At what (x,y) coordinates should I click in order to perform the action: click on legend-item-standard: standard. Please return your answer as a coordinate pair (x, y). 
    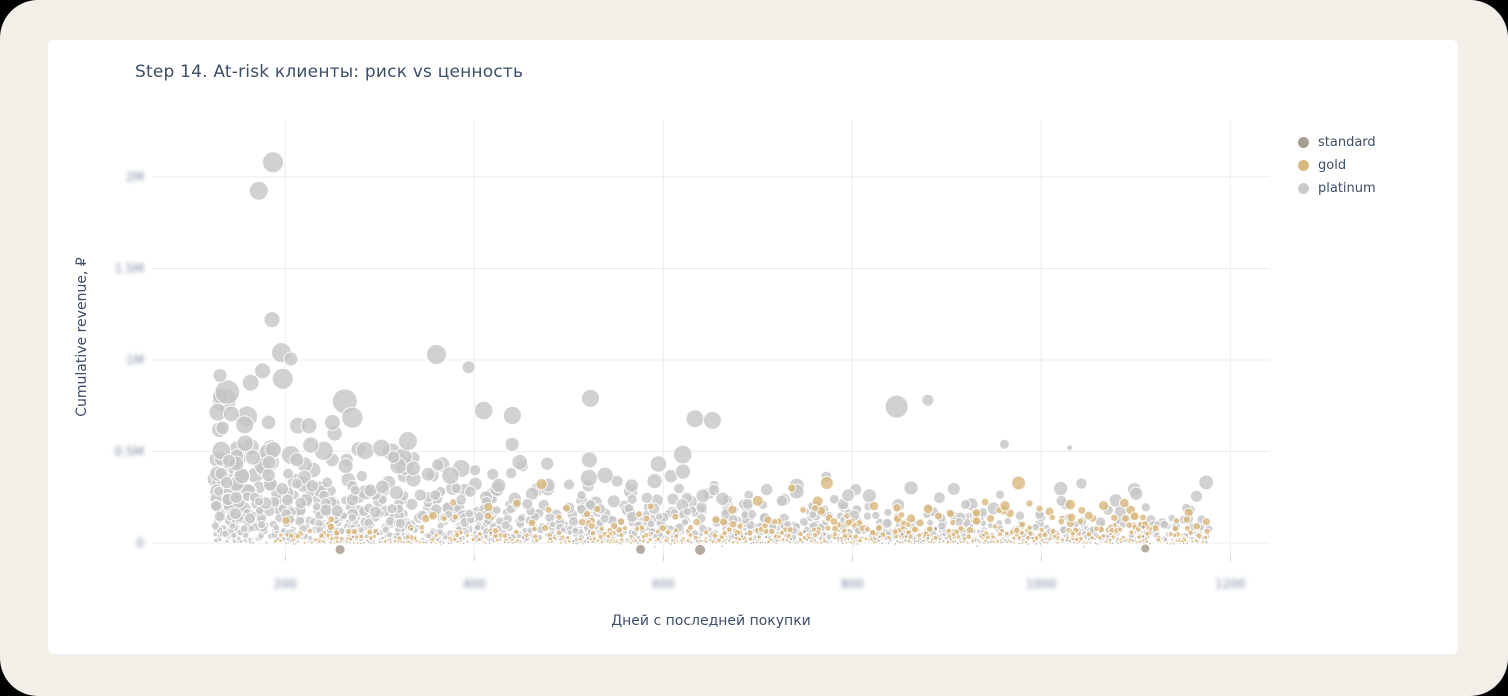
    Looking at the image, I should click on (1363, 142).